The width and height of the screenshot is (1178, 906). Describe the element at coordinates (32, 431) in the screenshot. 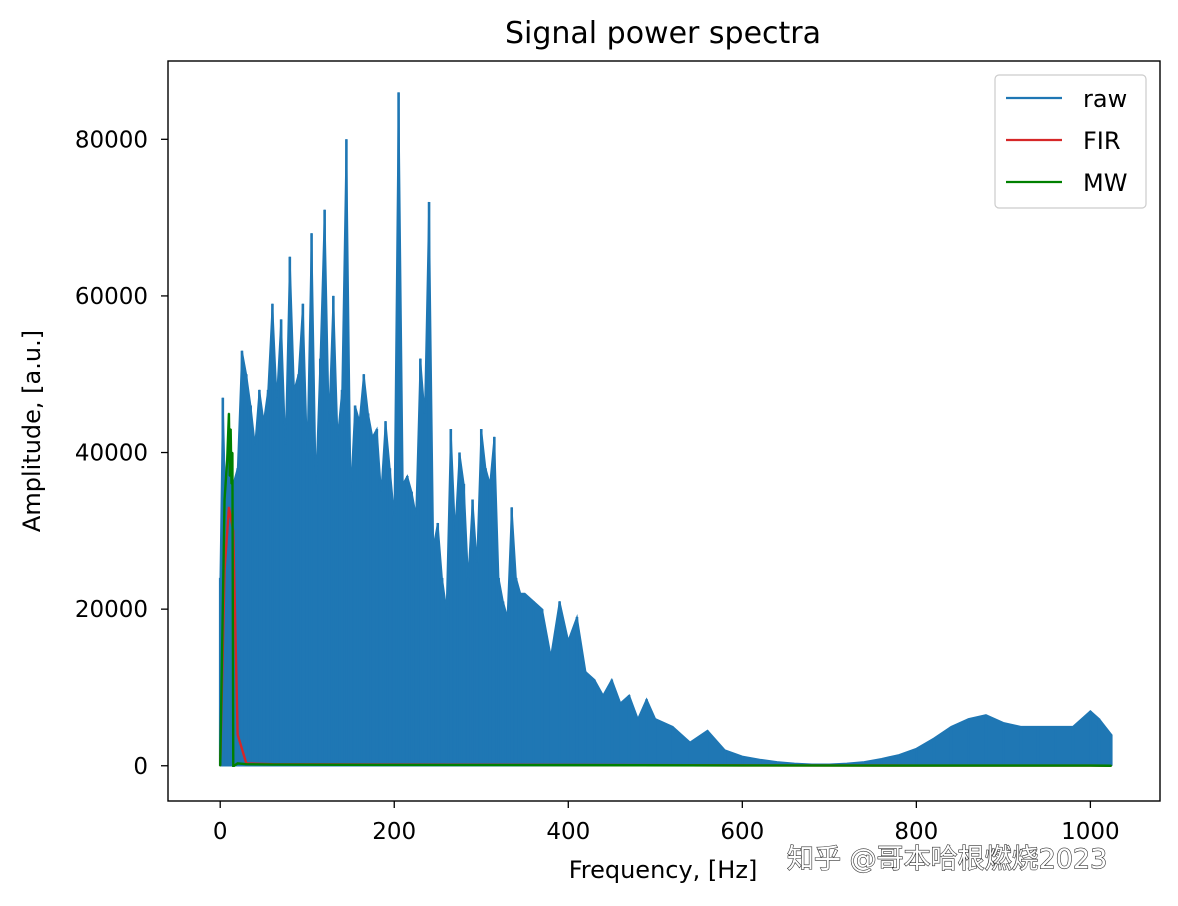

I see `y-axis-label: Amplitude, [a.u.]` at that location.